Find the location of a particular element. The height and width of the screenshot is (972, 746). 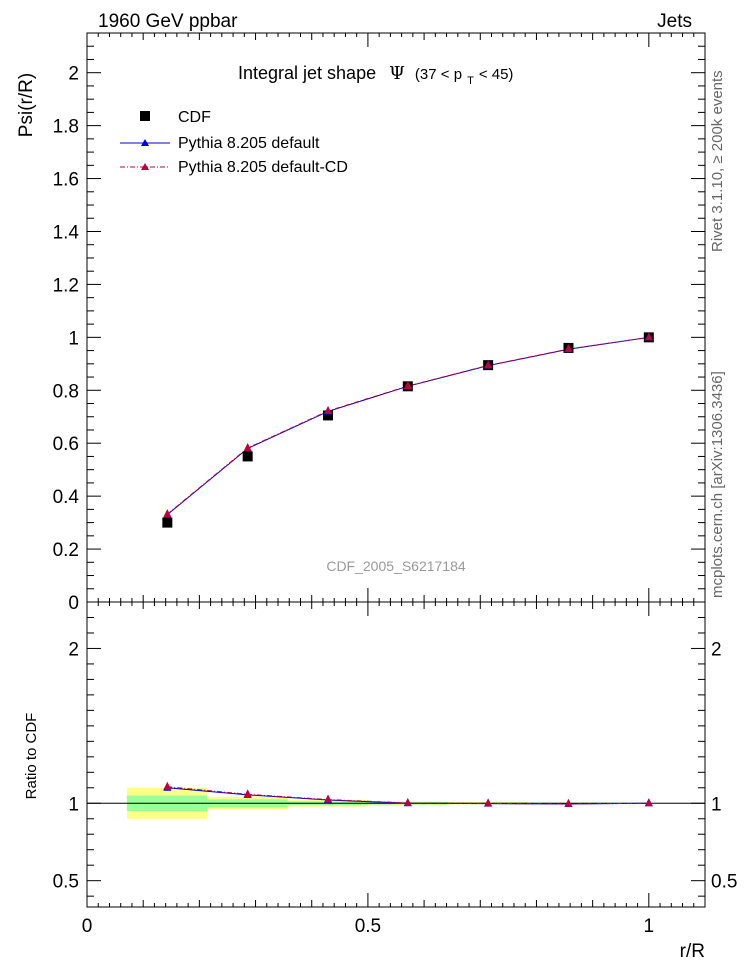

legend-label-pythia-cd: Pythia 8.205 default-CD is located at coordinates (263, 167).